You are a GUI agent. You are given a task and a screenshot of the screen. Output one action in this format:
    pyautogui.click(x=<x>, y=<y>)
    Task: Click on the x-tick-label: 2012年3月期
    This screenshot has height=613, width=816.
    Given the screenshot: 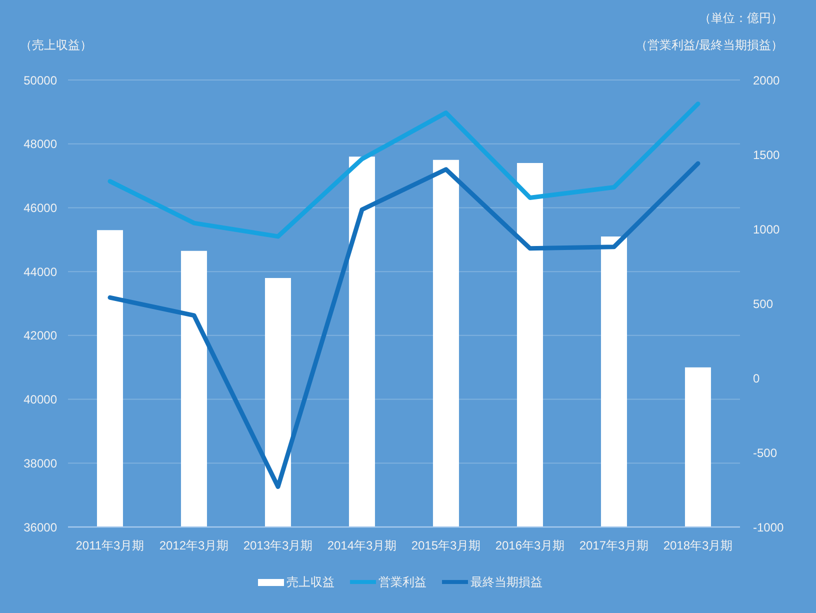 What is the action you would take?
    pyautogui.click(x=194, y=545)
    